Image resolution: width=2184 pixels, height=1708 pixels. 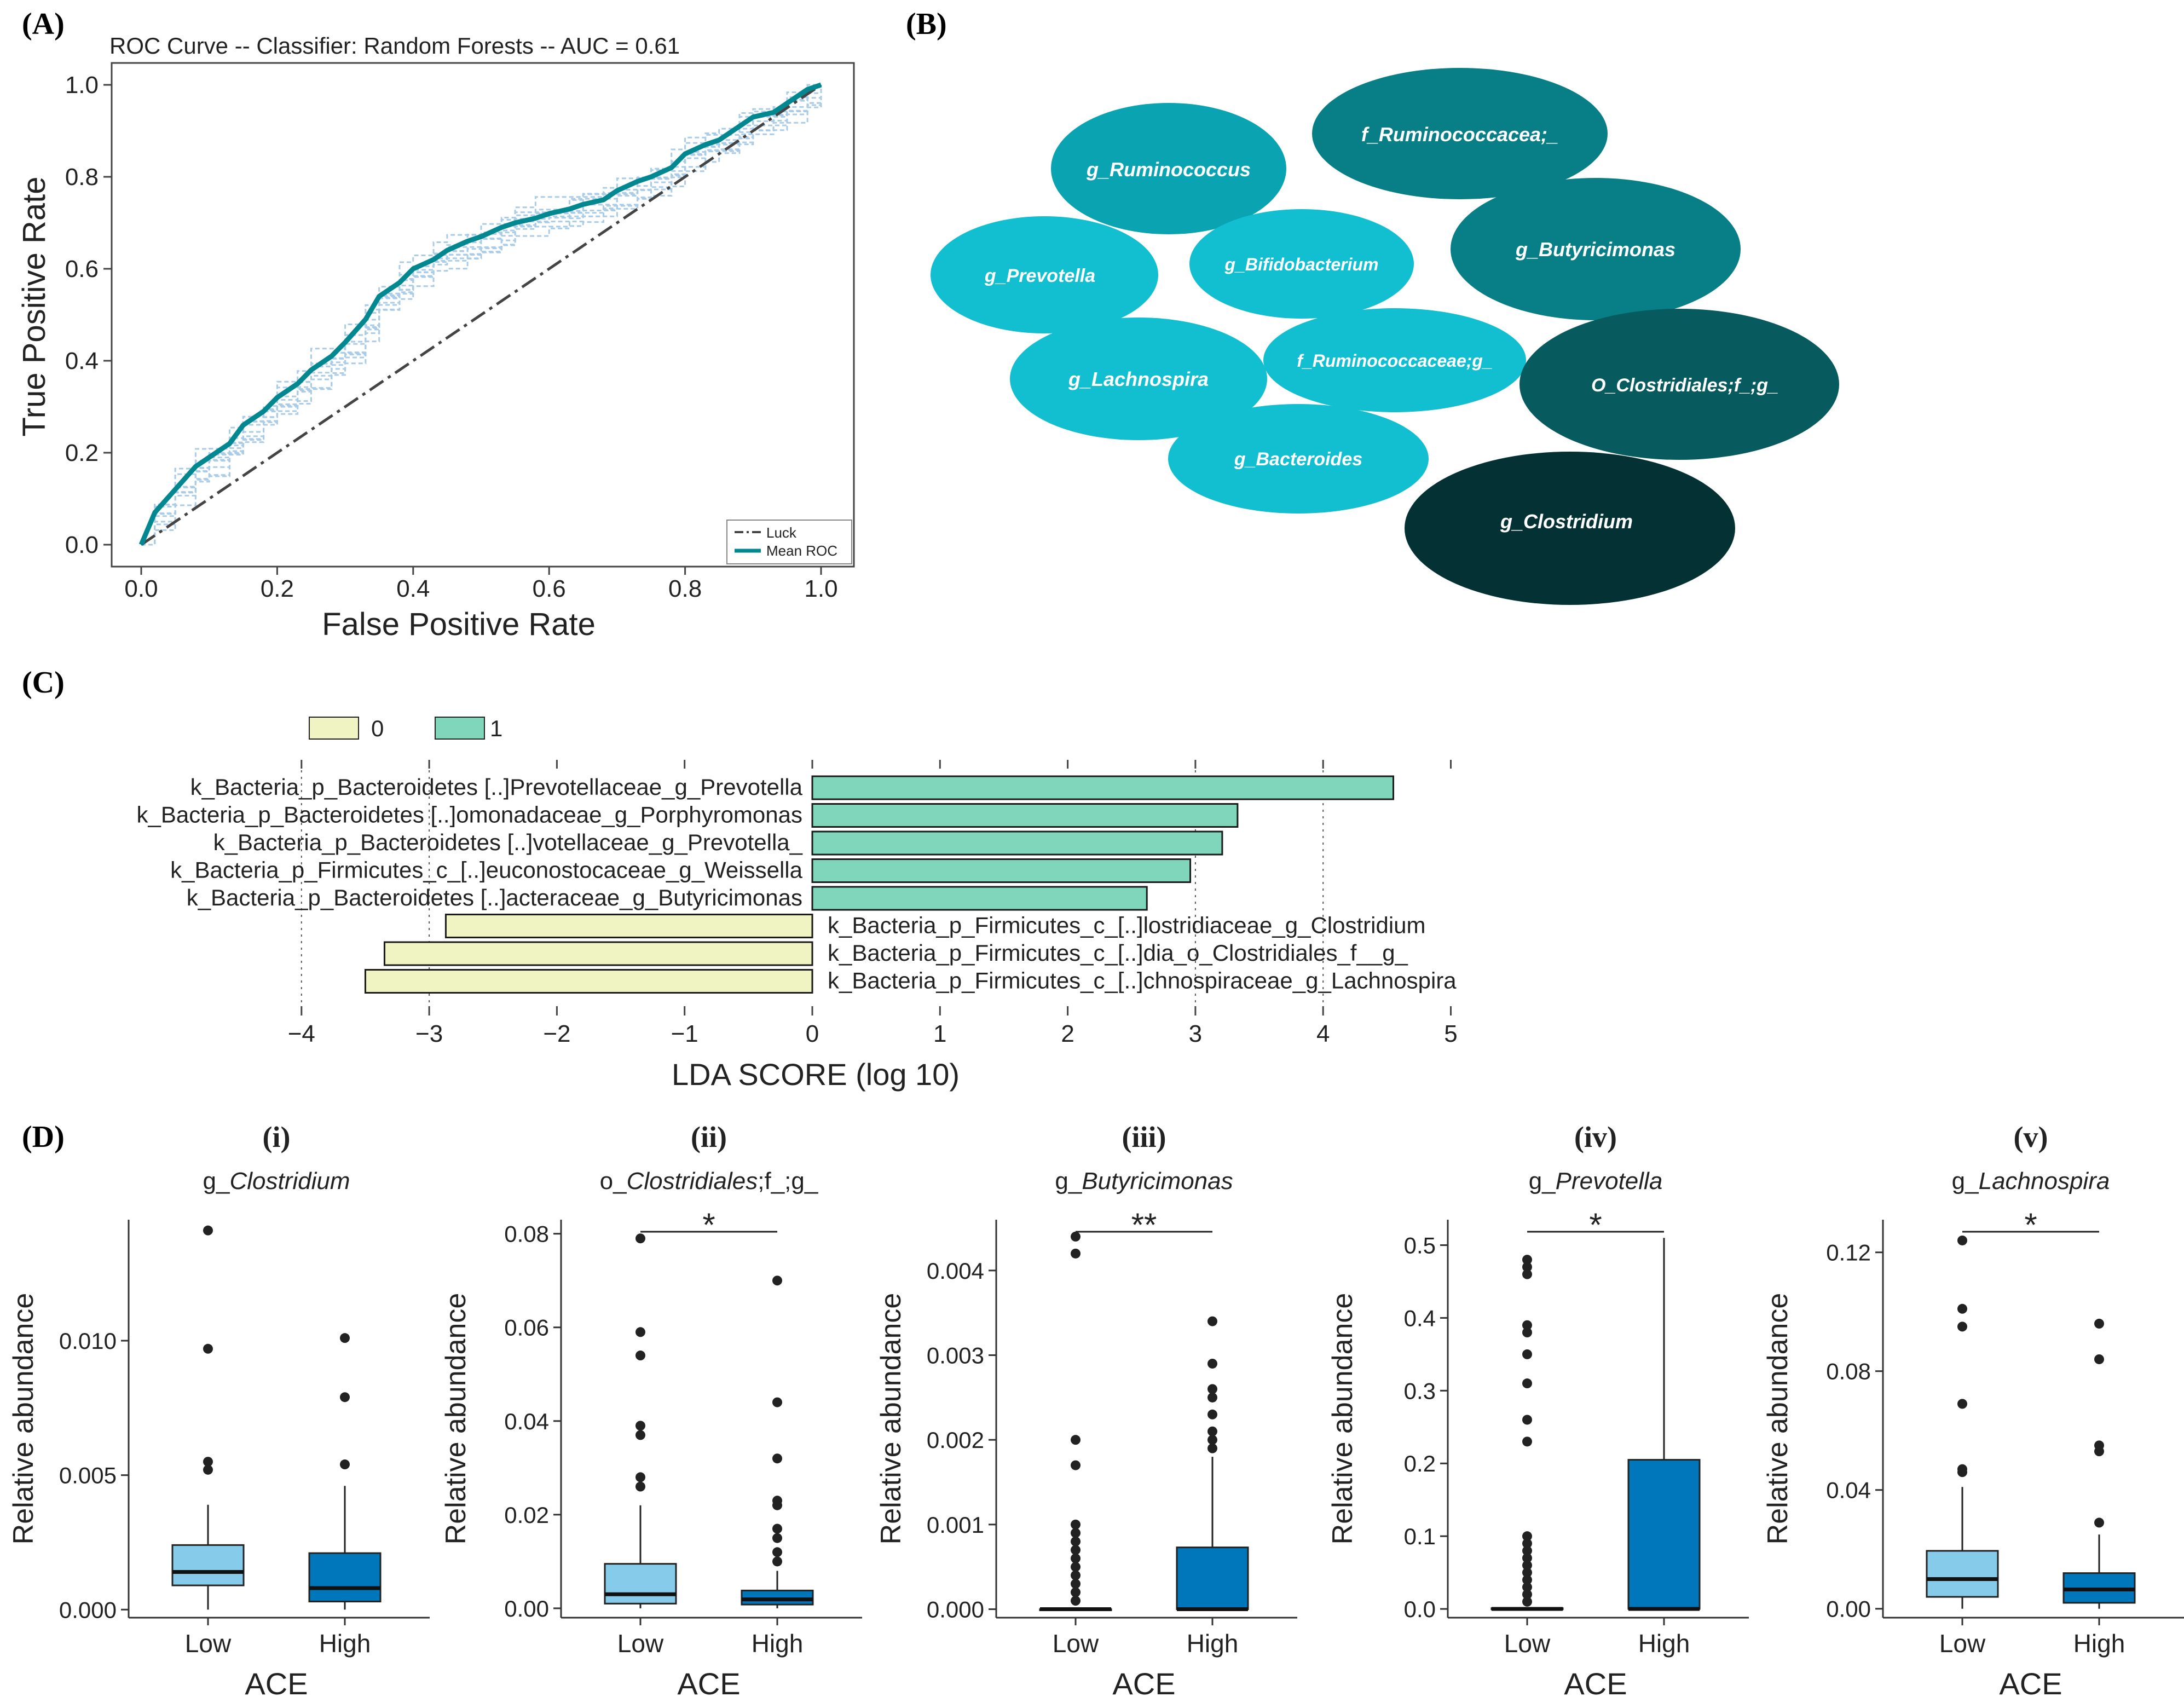 I want to click on bubble-ruminococcus-label: g_Ruminococcus, so click(x=1168, y=170).